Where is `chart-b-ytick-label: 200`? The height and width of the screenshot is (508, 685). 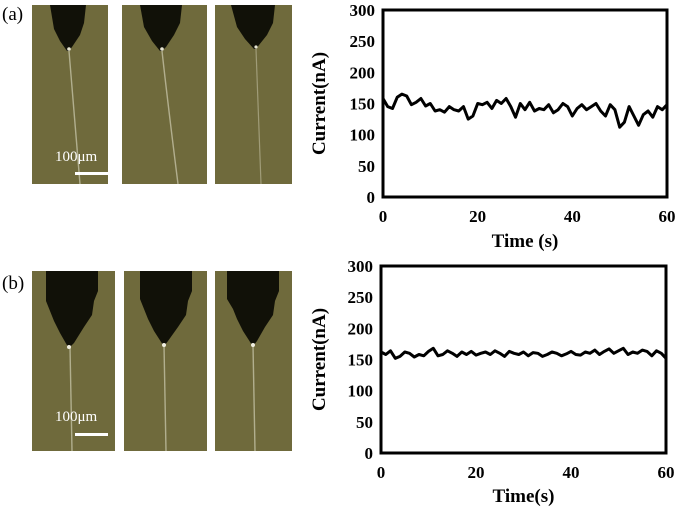
chart-b-ytick-label: 200 is located at coordinates (361, 328).